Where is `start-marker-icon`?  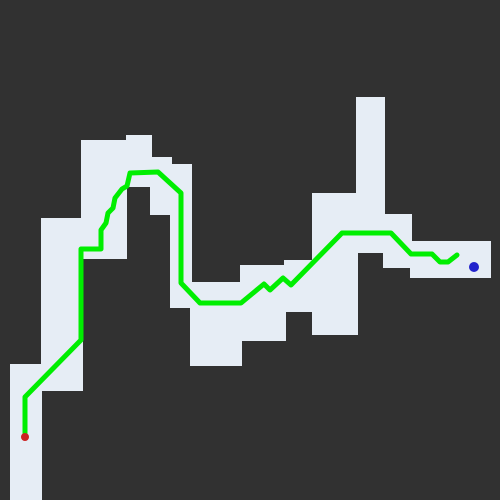
start-marker-icon is located at coordinates (25, 437).